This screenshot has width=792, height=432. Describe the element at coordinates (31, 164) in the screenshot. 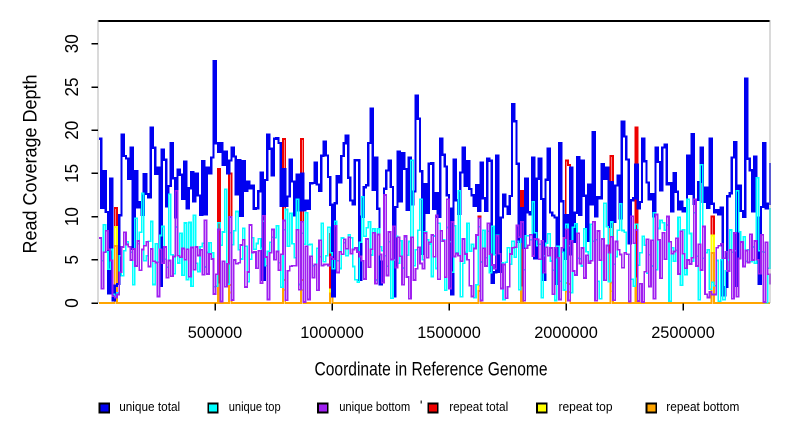

I see `svg-text: Read Coverage Depth` at that location.